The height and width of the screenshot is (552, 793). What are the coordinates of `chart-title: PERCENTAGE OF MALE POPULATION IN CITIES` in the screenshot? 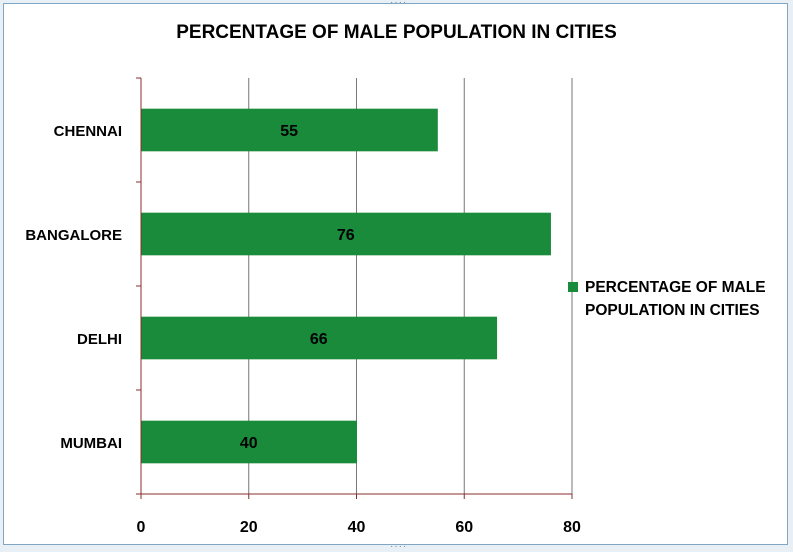 It's located at (396, 32).